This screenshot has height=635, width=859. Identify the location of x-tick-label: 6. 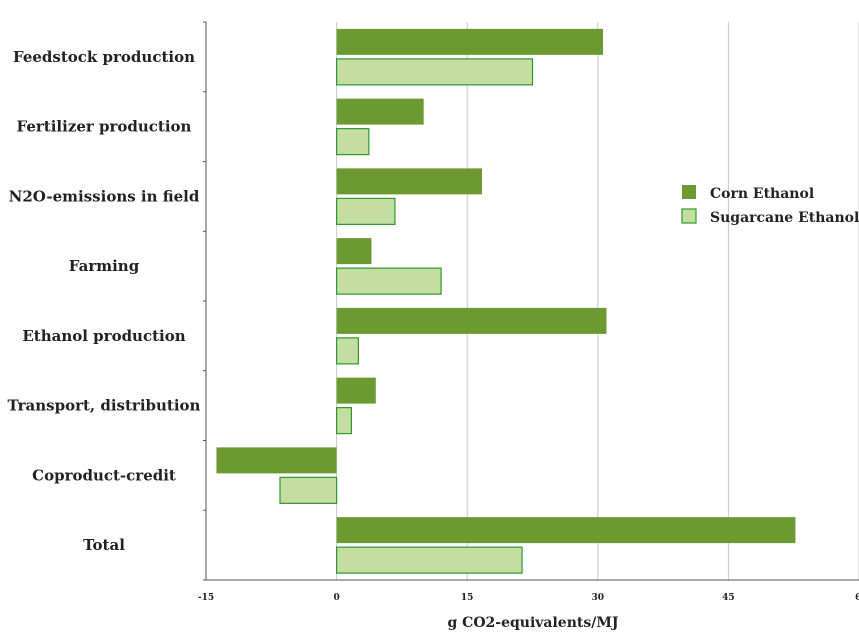
(857, 598).